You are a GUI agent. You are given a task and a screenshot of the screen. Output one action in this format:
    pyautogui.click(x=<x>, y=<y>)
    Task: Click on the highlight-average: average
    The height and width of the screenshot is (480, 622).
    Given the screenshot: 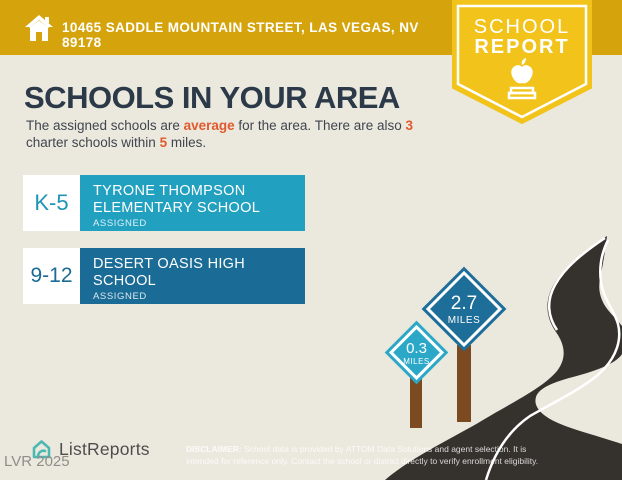 What is the action you would take?
    pyautogui.click(x=209, y=125)
    